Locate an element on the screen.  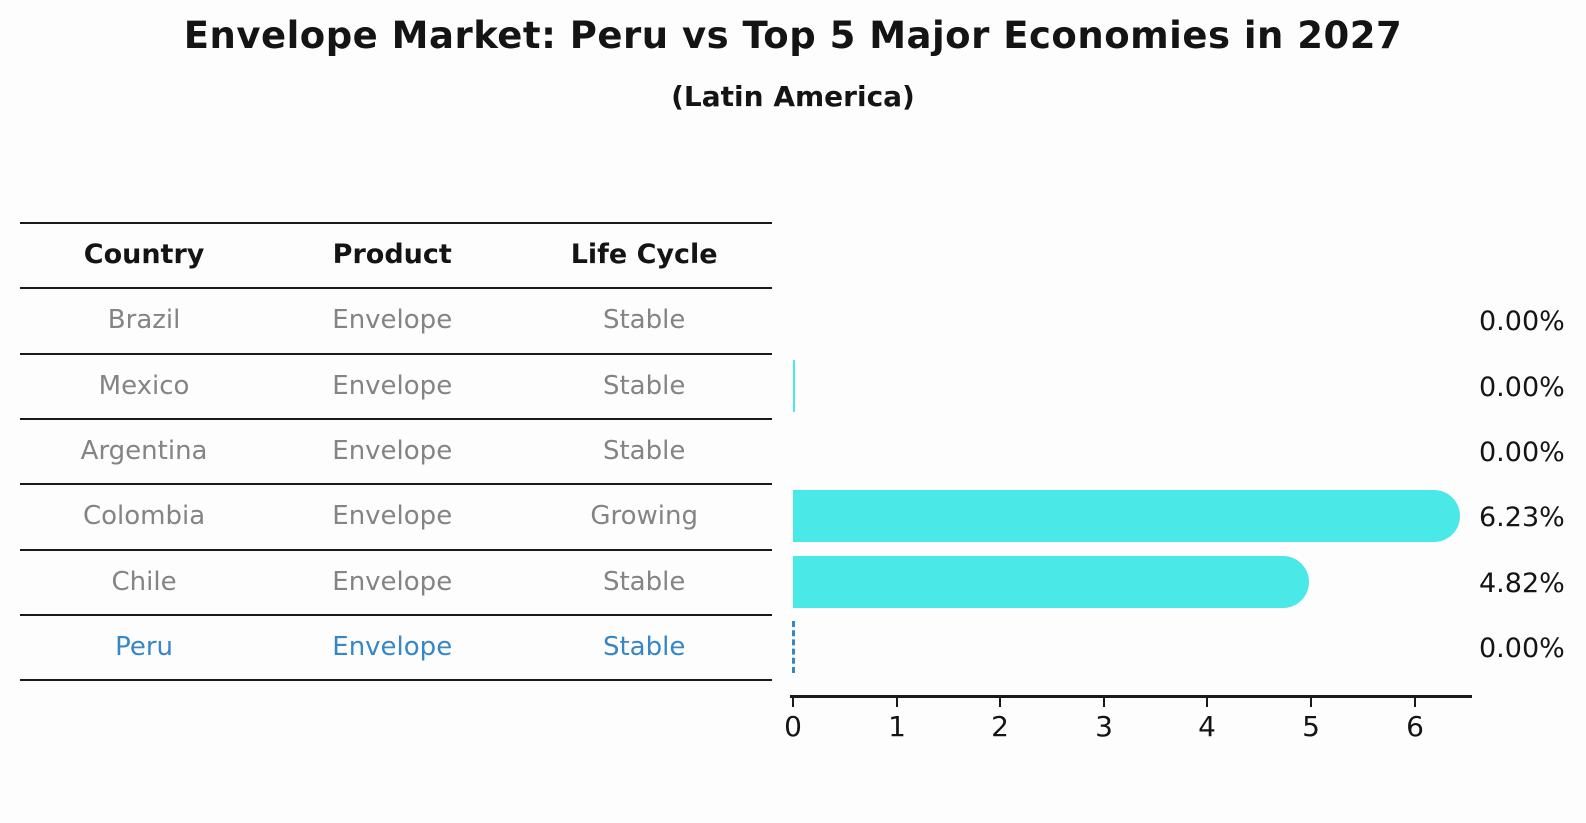
table-row: Mexico Envelope Stable is located at coordinates (396, 386).